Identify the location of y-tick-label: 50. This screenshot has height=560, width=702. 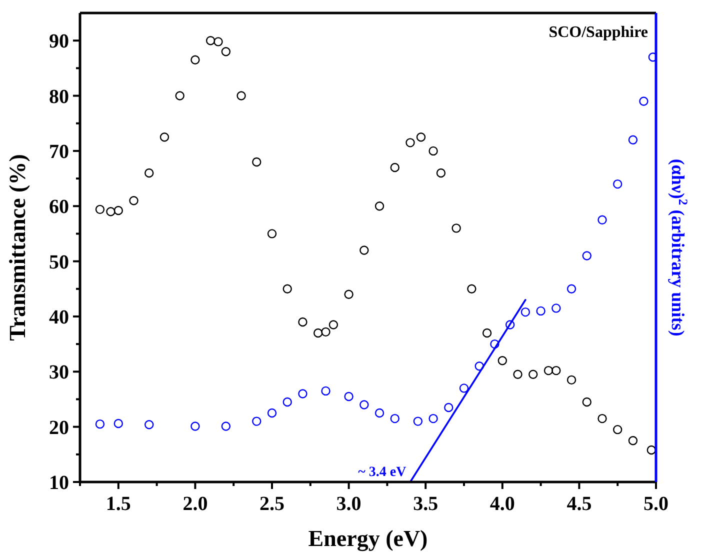
(59, 262).